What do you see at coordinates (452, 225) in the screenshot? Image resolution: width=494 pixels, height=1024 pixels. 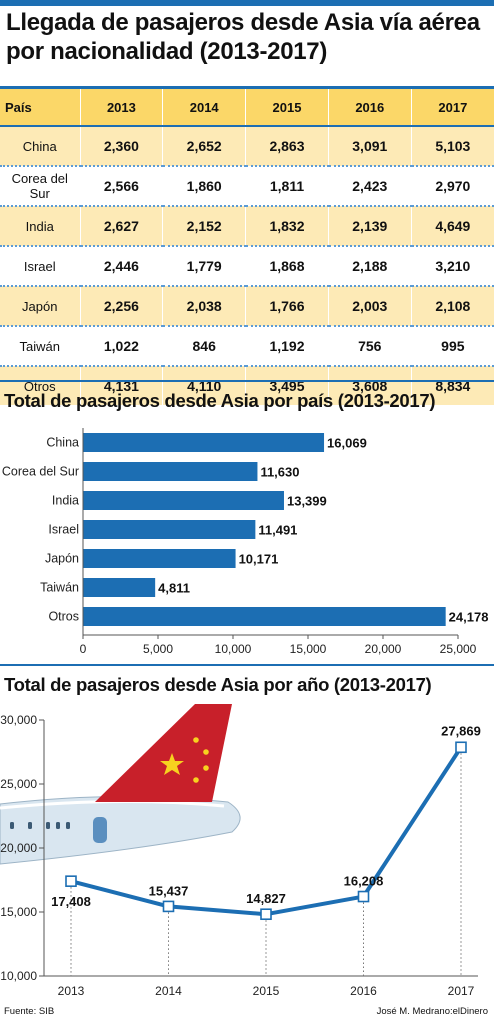 I see `table-cell: 4,649` at bounding box center [452, 225].